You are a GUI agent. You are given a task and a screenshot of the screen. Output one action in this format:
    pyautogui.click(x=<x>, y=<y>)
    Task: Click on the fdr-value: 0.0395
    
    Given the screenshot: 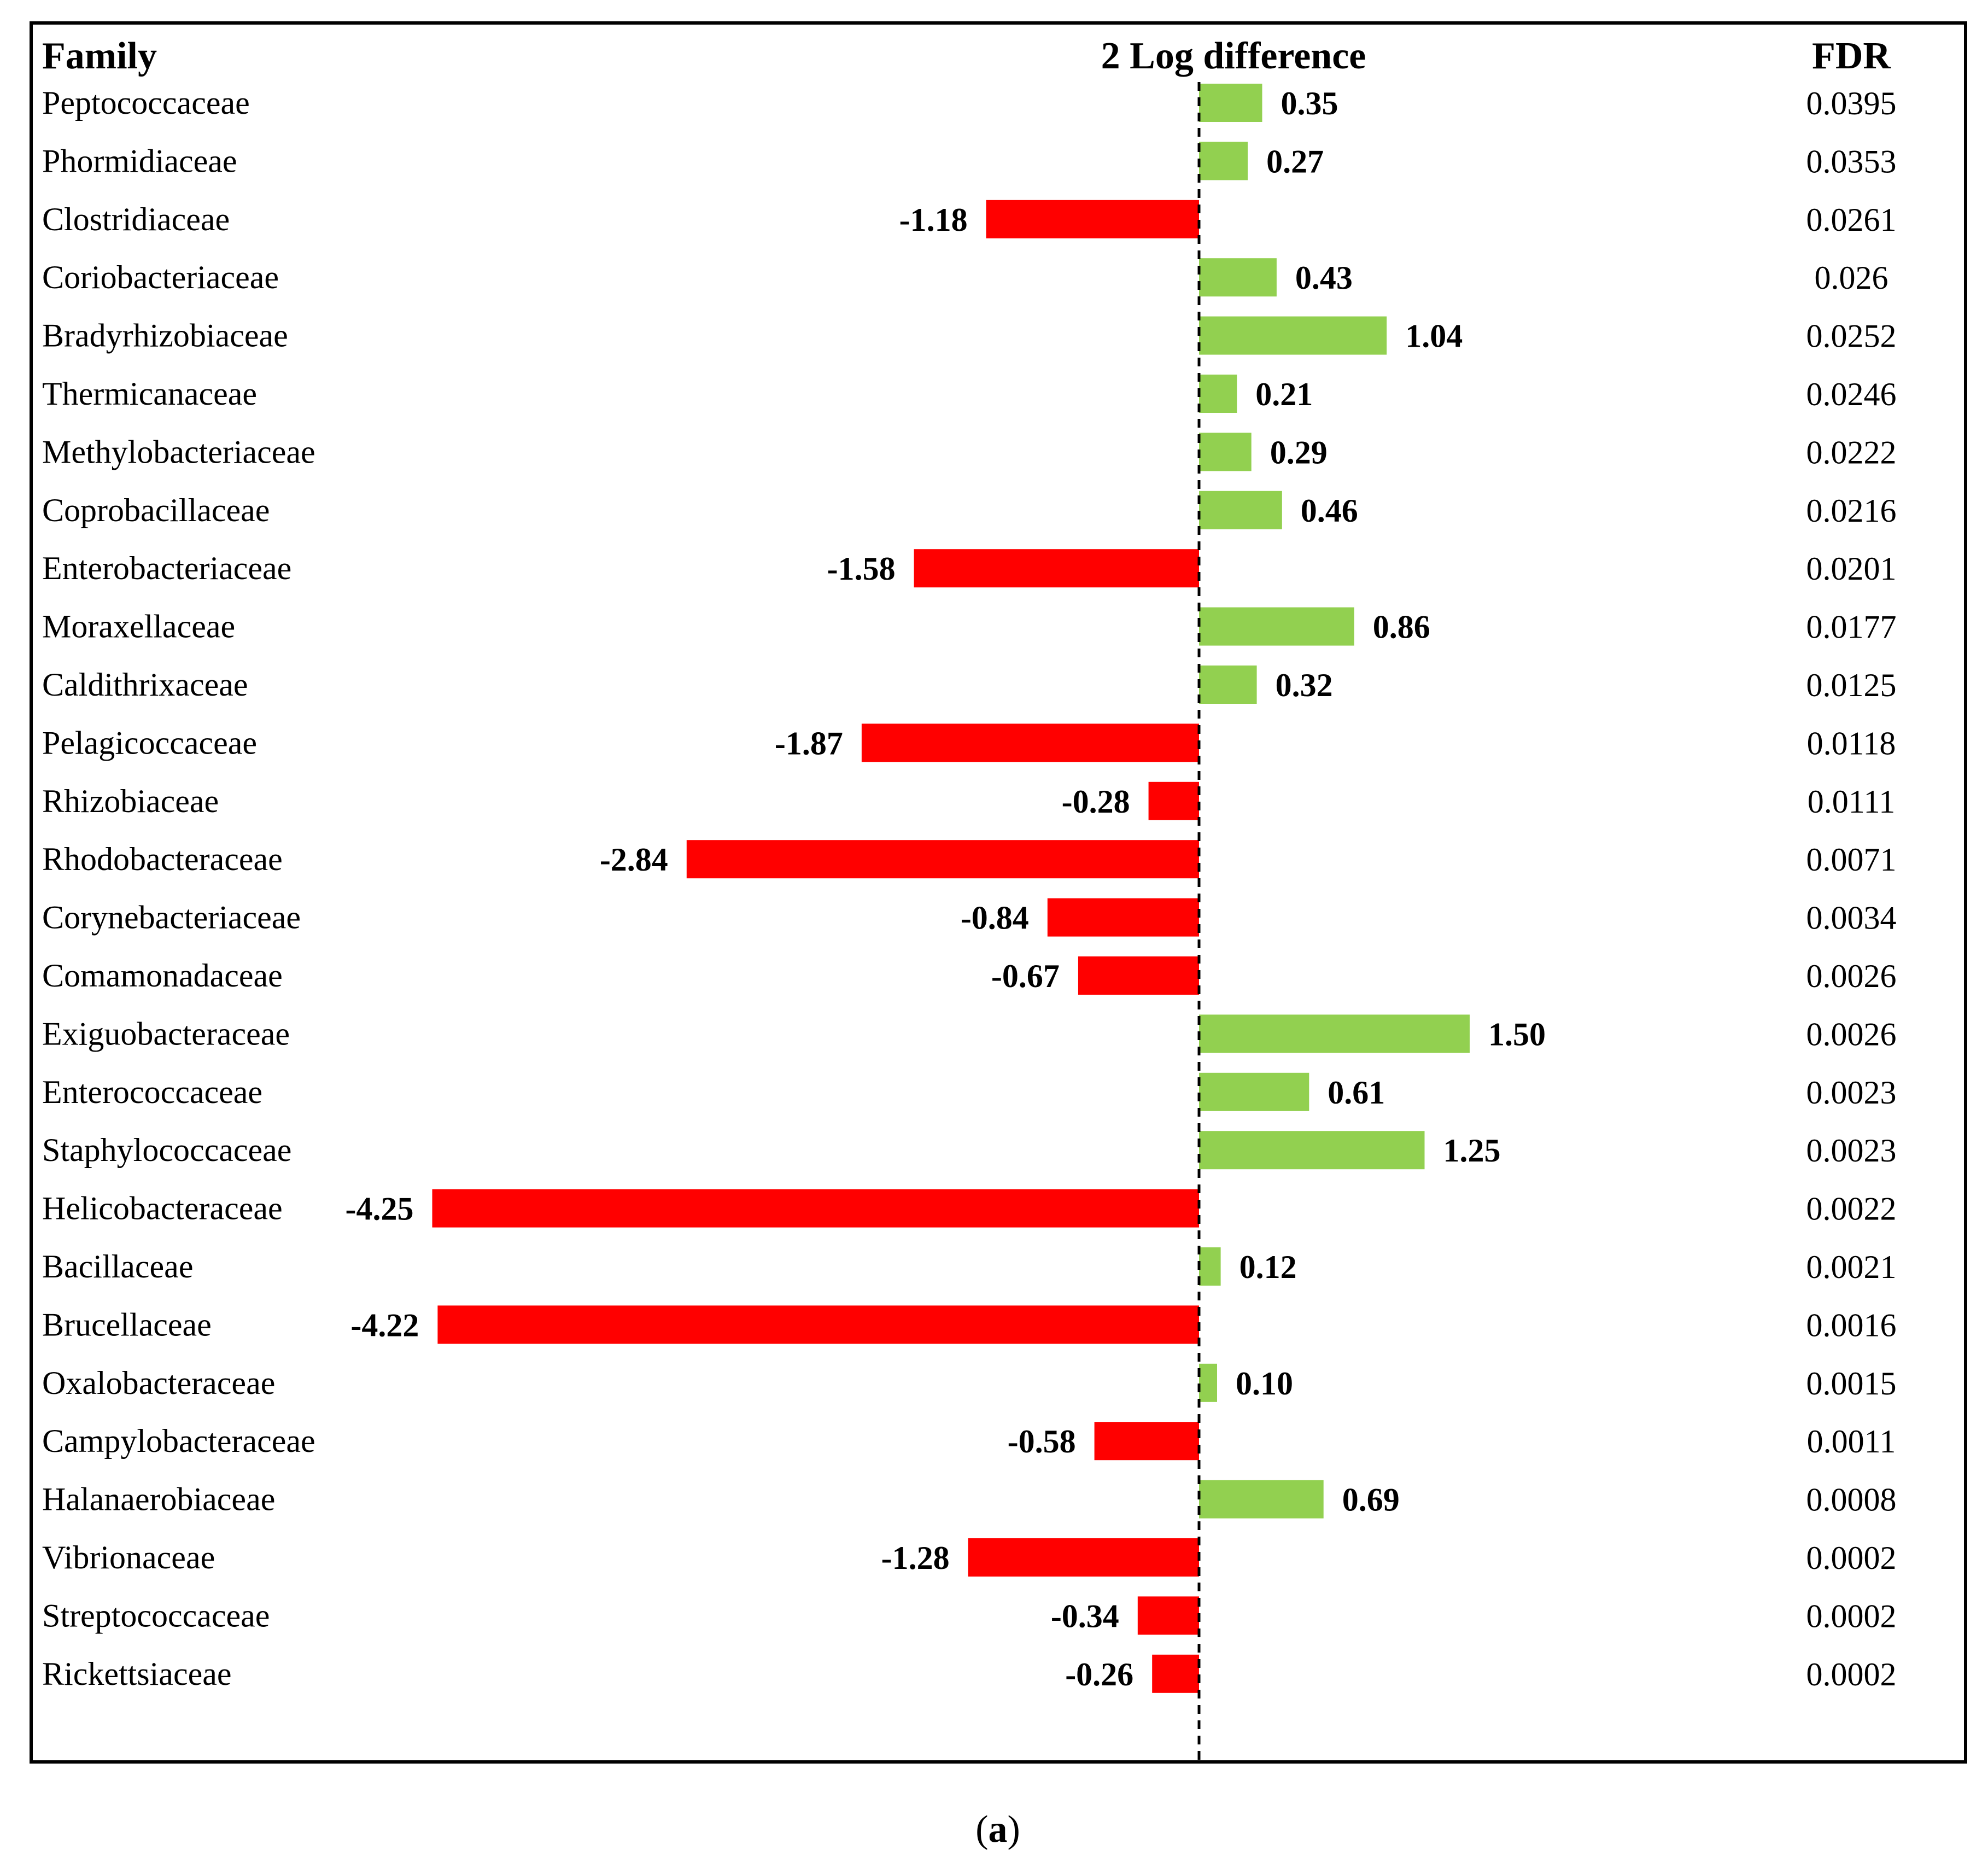 What is the action you would take?
    pyautogui.click(x=1851, y=103)
    